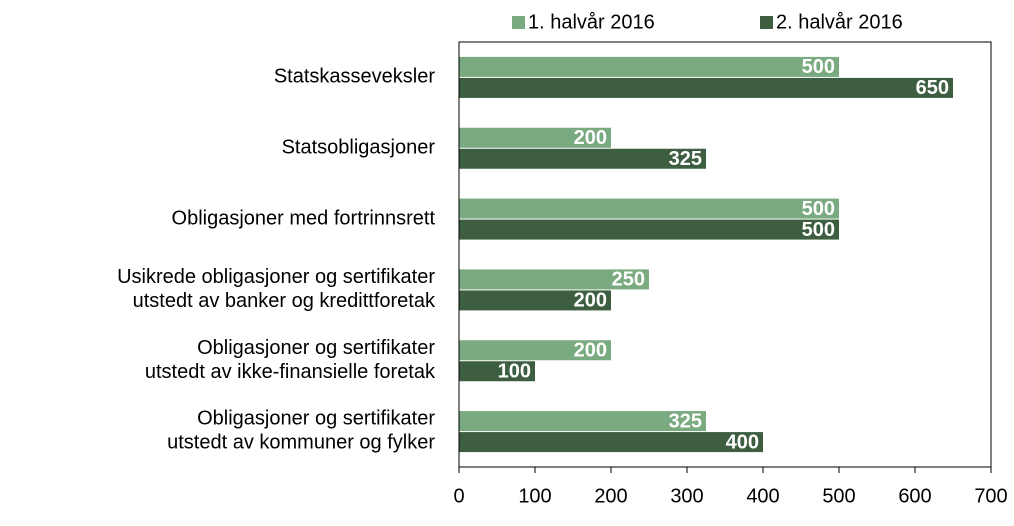 Image resolution: width=1014 pixels, height=526 pixels. Describe the element at coordinates (839, 22) in the screenshot. I see `legend-label: 2. halvår 2016` at that location.